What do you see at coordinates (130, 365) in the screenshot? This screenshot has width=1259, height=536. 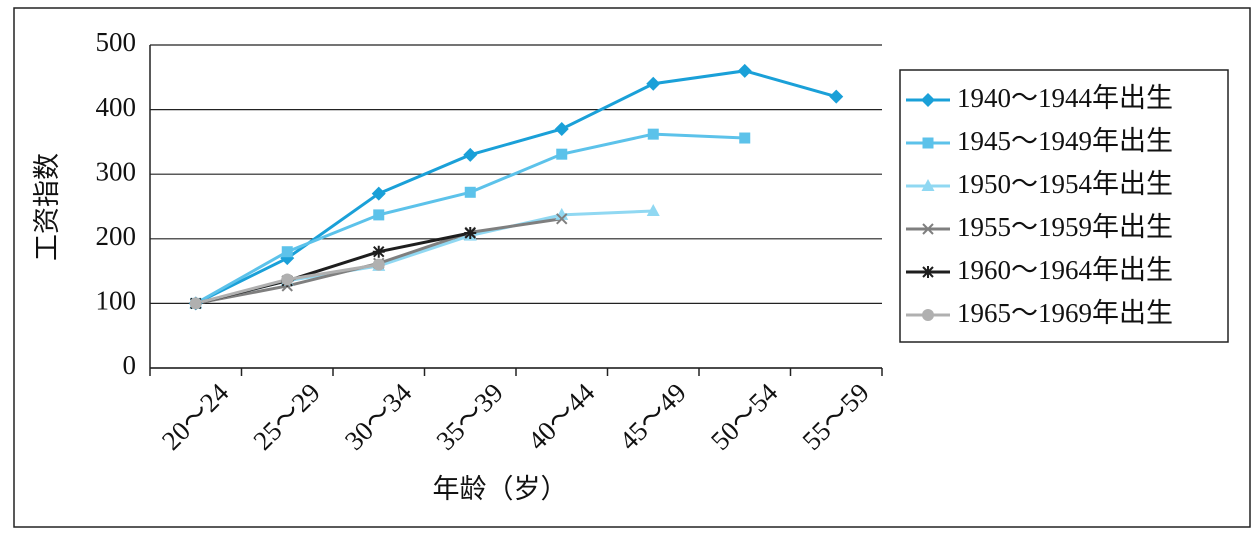 I see `y-tick-label: 0` at bounding box center [130, 365].